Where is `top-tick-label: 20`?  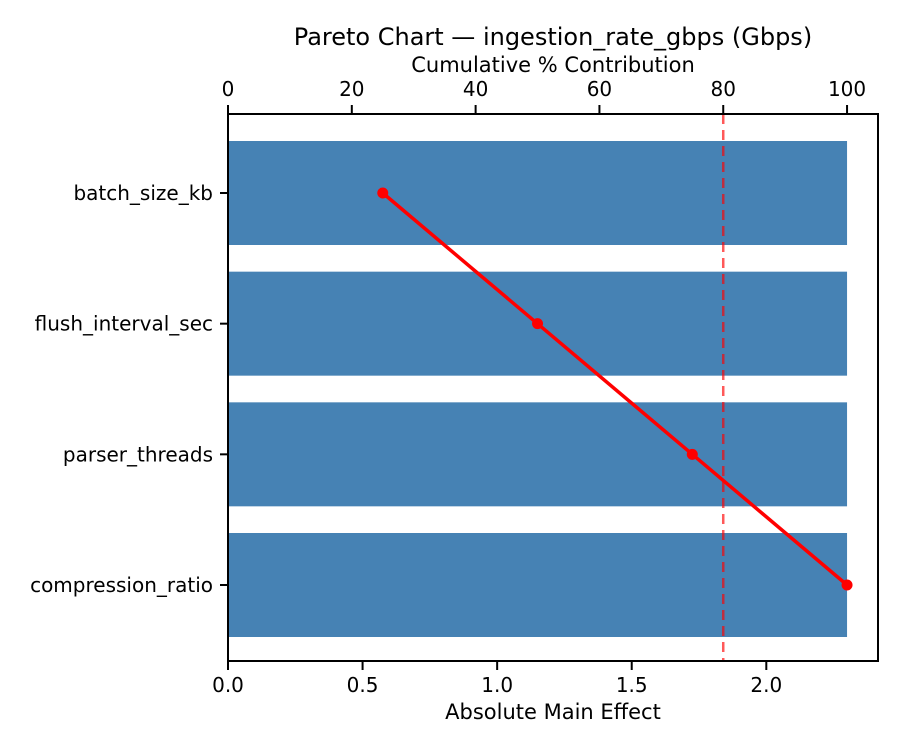 top-tick-label: 20 is located at coordinates (351, 89).